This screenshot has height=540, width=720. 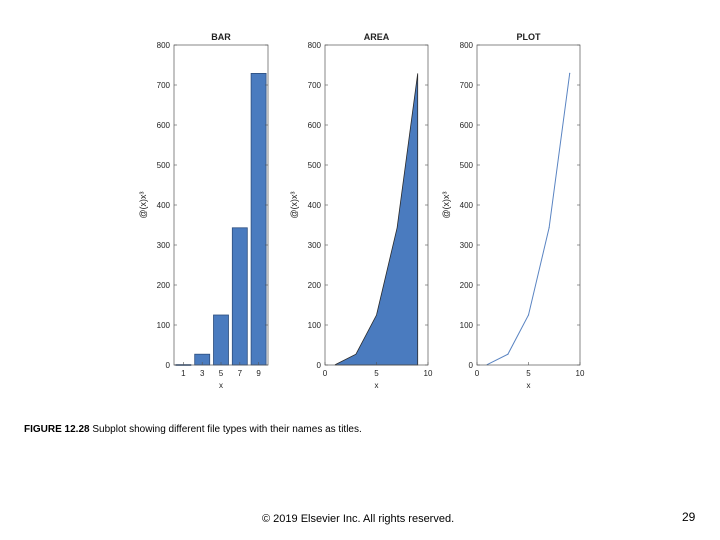 What do you see at coordinates (221, 37) in the screenshot?
I see `chart-title: BAR` at bounding box center [221, 37].